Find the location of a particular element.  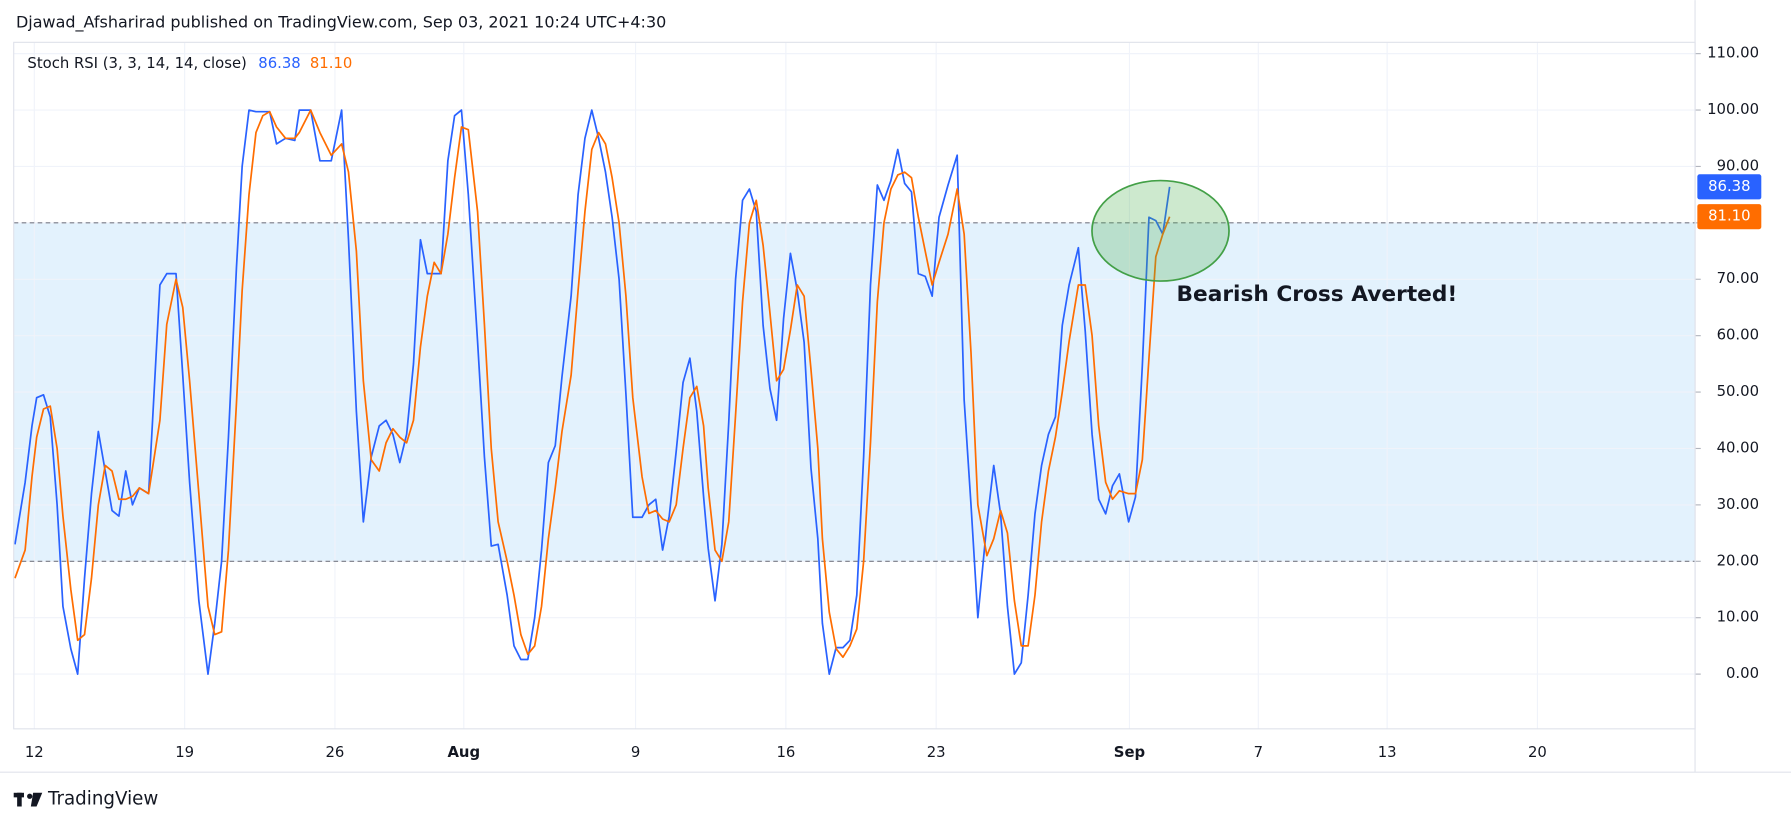

annotation: Bearish Cross Averted! is located at coordinates (1316, 294).